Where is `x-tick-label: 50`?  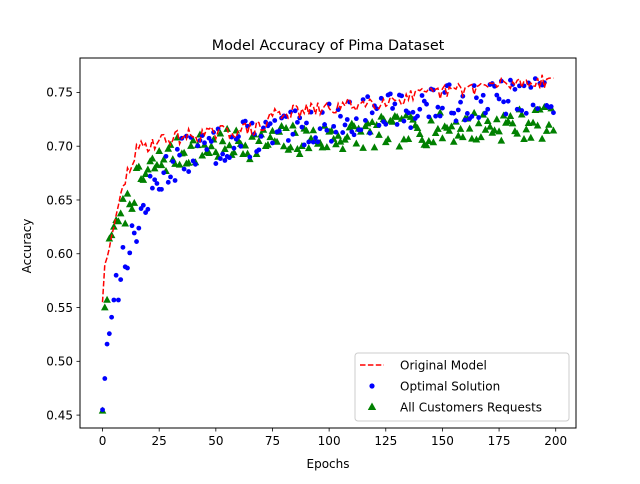
x-tick-label: 50 is located at coordinates (215, 441).